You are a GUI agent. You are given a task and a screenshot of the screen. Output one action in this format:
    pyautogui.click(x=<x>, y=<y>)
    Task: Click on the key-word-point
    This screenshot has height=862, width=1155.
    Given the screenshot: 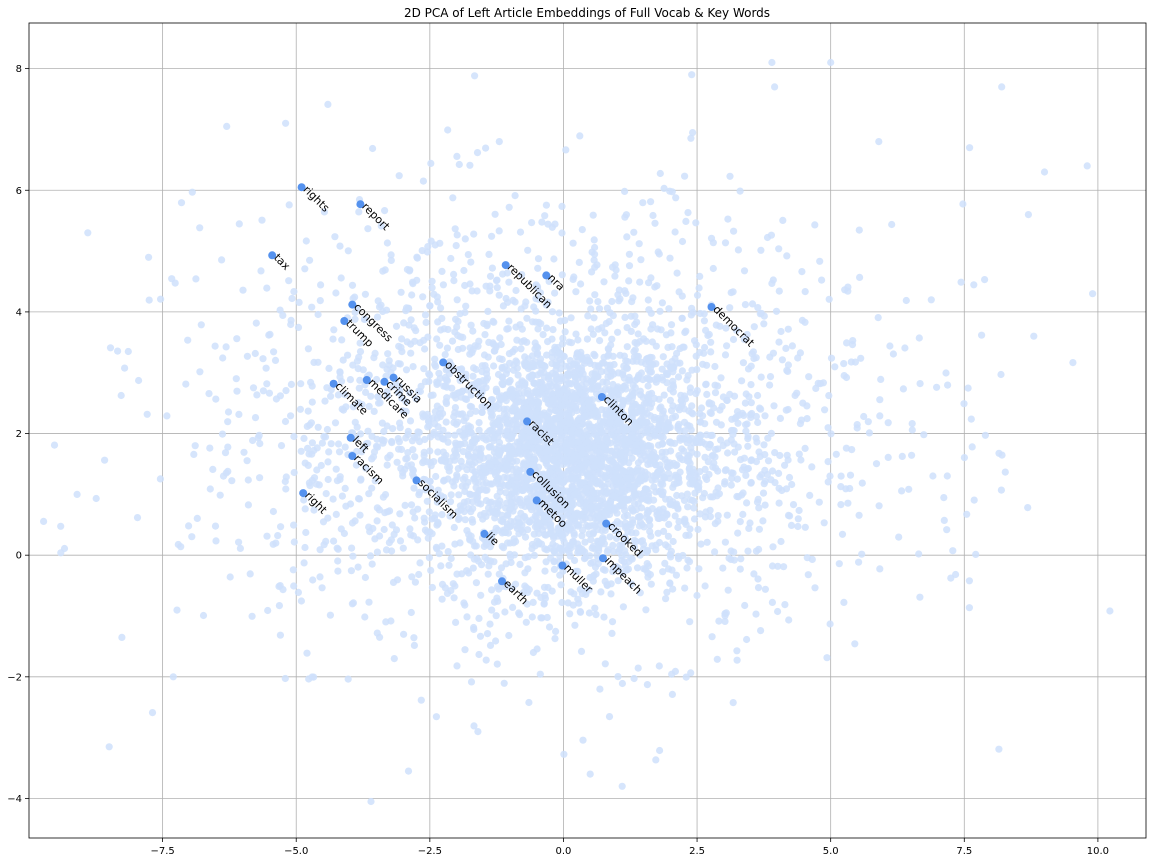 What is the action you would take?
    pyautogui.click(x=333, y=383)
    